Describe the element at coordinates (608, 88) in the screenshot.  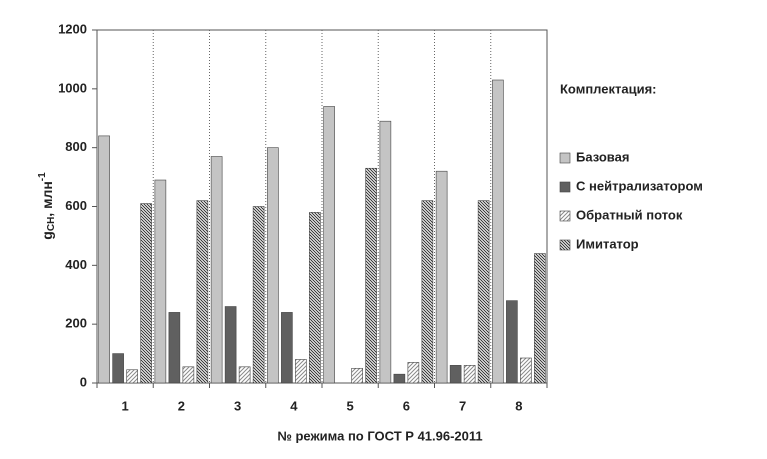
I see `legend-title: Комплектация:` at that location.